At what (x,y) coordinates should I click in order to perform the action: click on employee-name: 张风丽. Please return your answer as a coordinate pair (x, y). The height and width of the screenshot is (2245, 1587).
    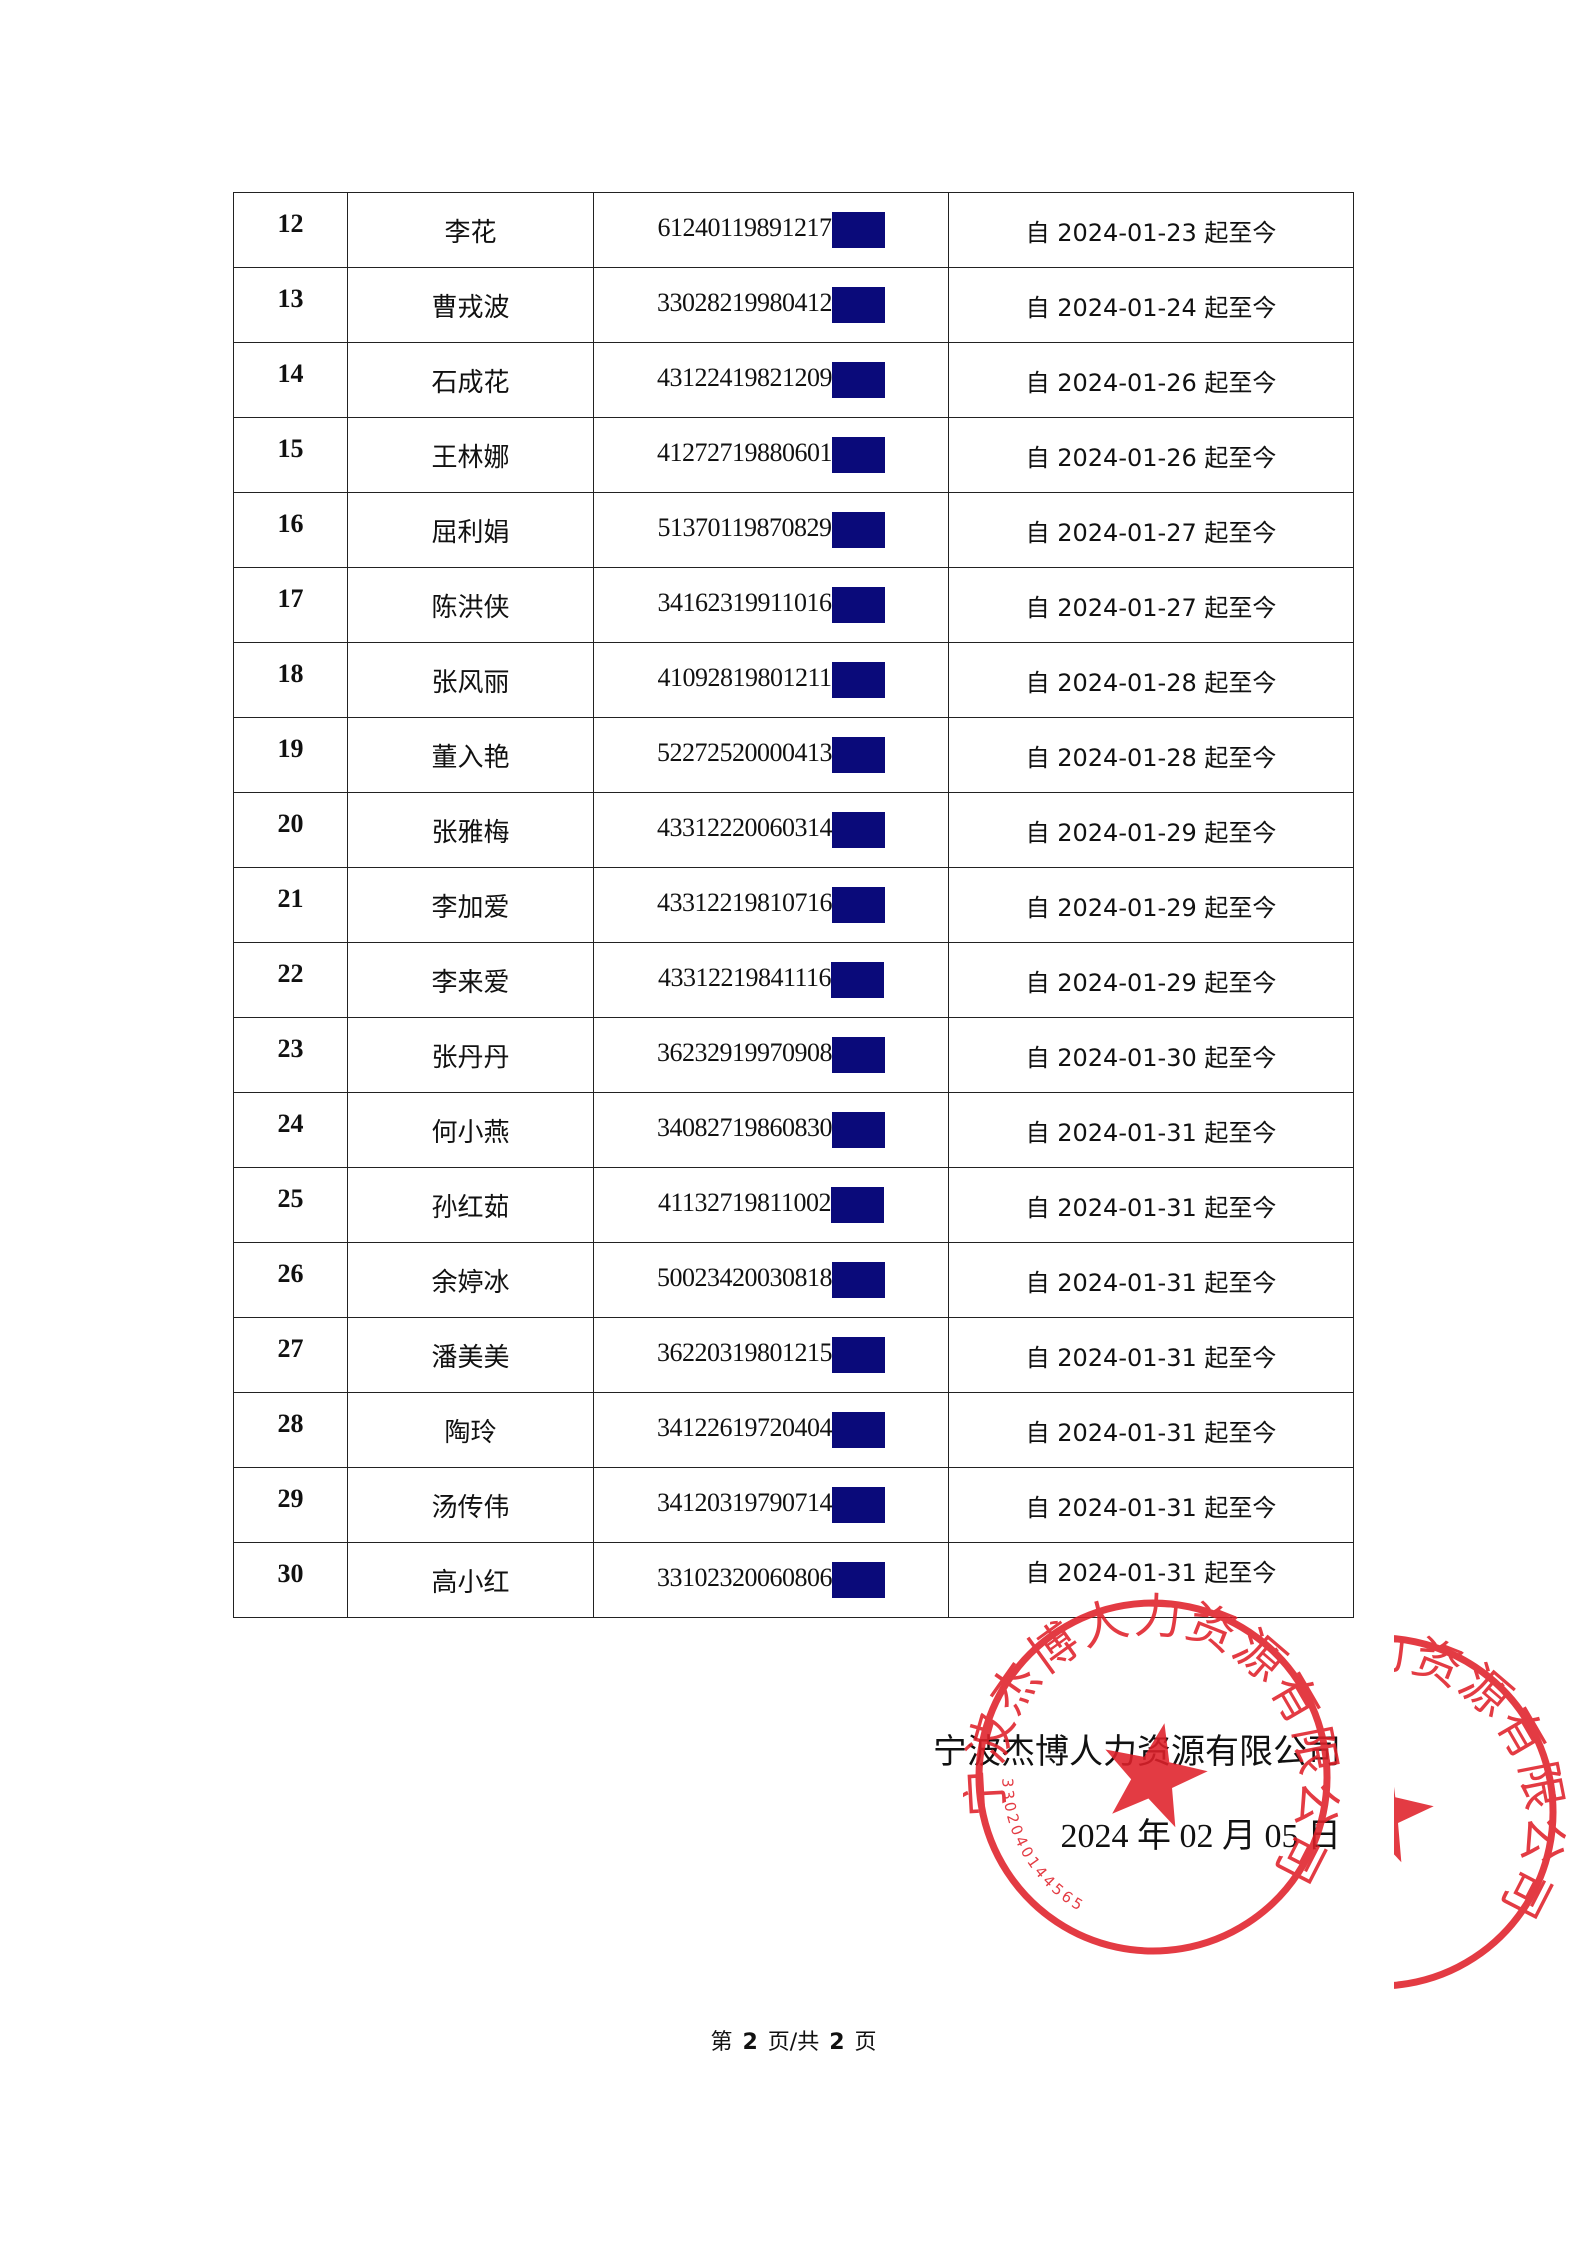
    Looking at the image, I should click on (470, 680).